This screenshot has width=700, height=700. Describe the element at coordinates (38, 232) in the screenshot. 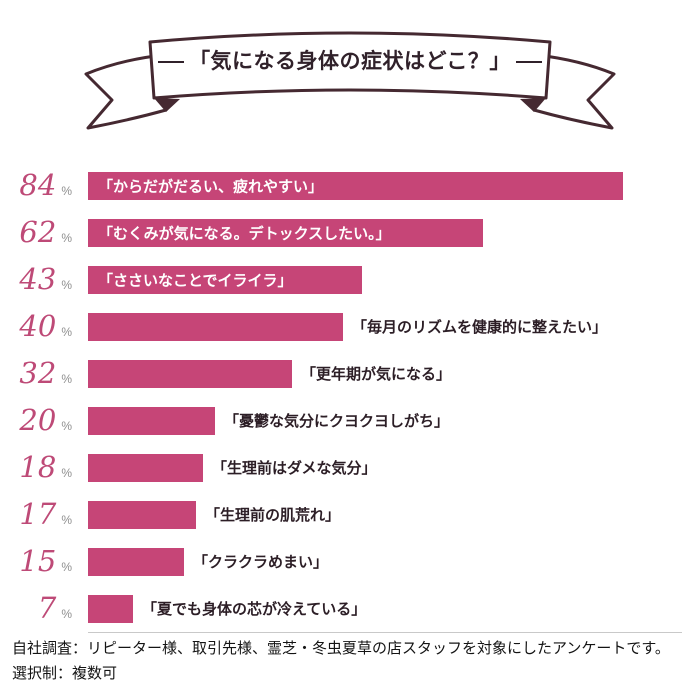

I see `value-number: 62` at that location.